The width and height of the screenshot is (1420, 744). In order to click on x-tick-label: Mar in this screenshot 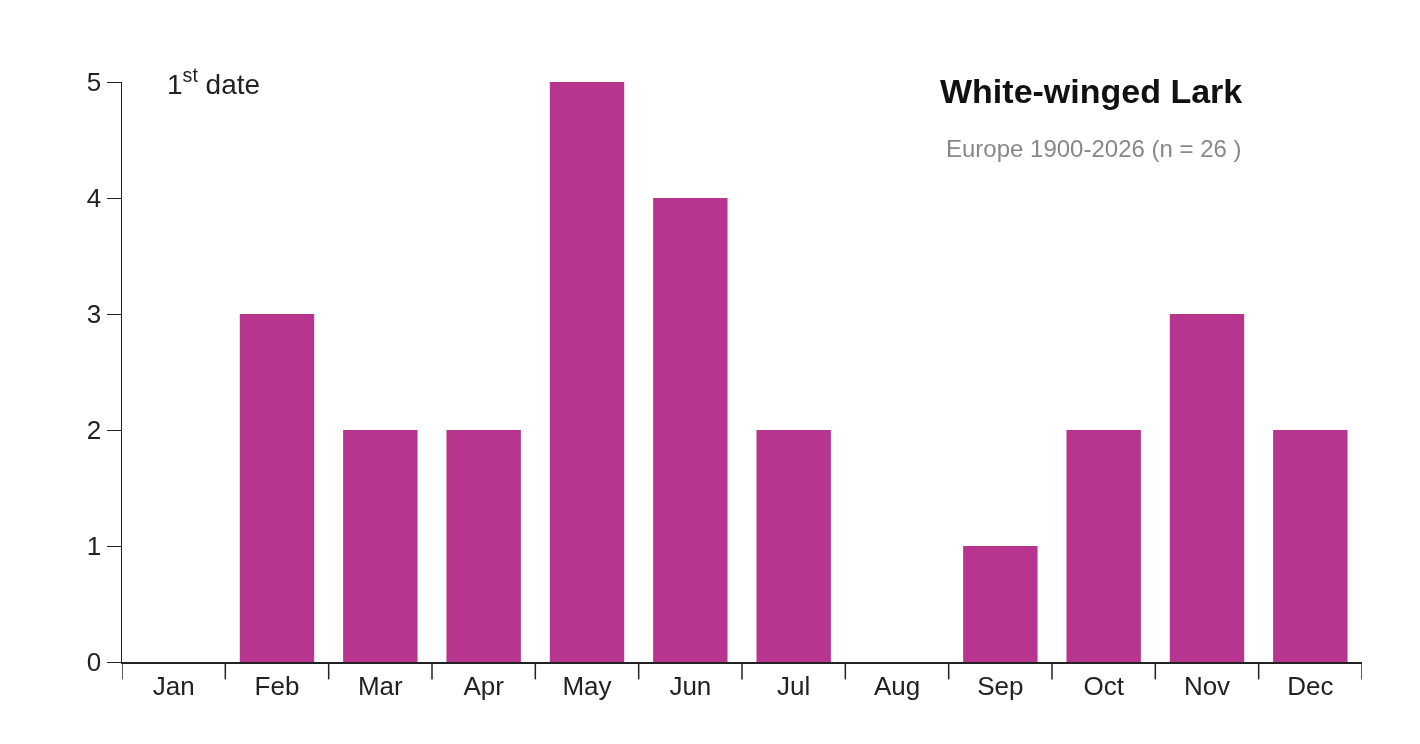, I will do `click(380, 685)`.